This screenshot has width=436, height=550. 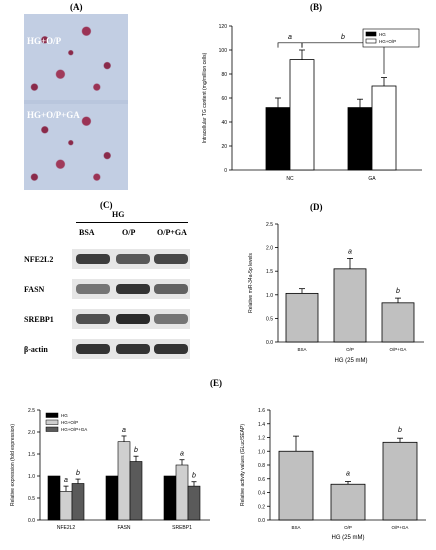 I want to click on y-tick-label: 40, so click(x=224, y=123).